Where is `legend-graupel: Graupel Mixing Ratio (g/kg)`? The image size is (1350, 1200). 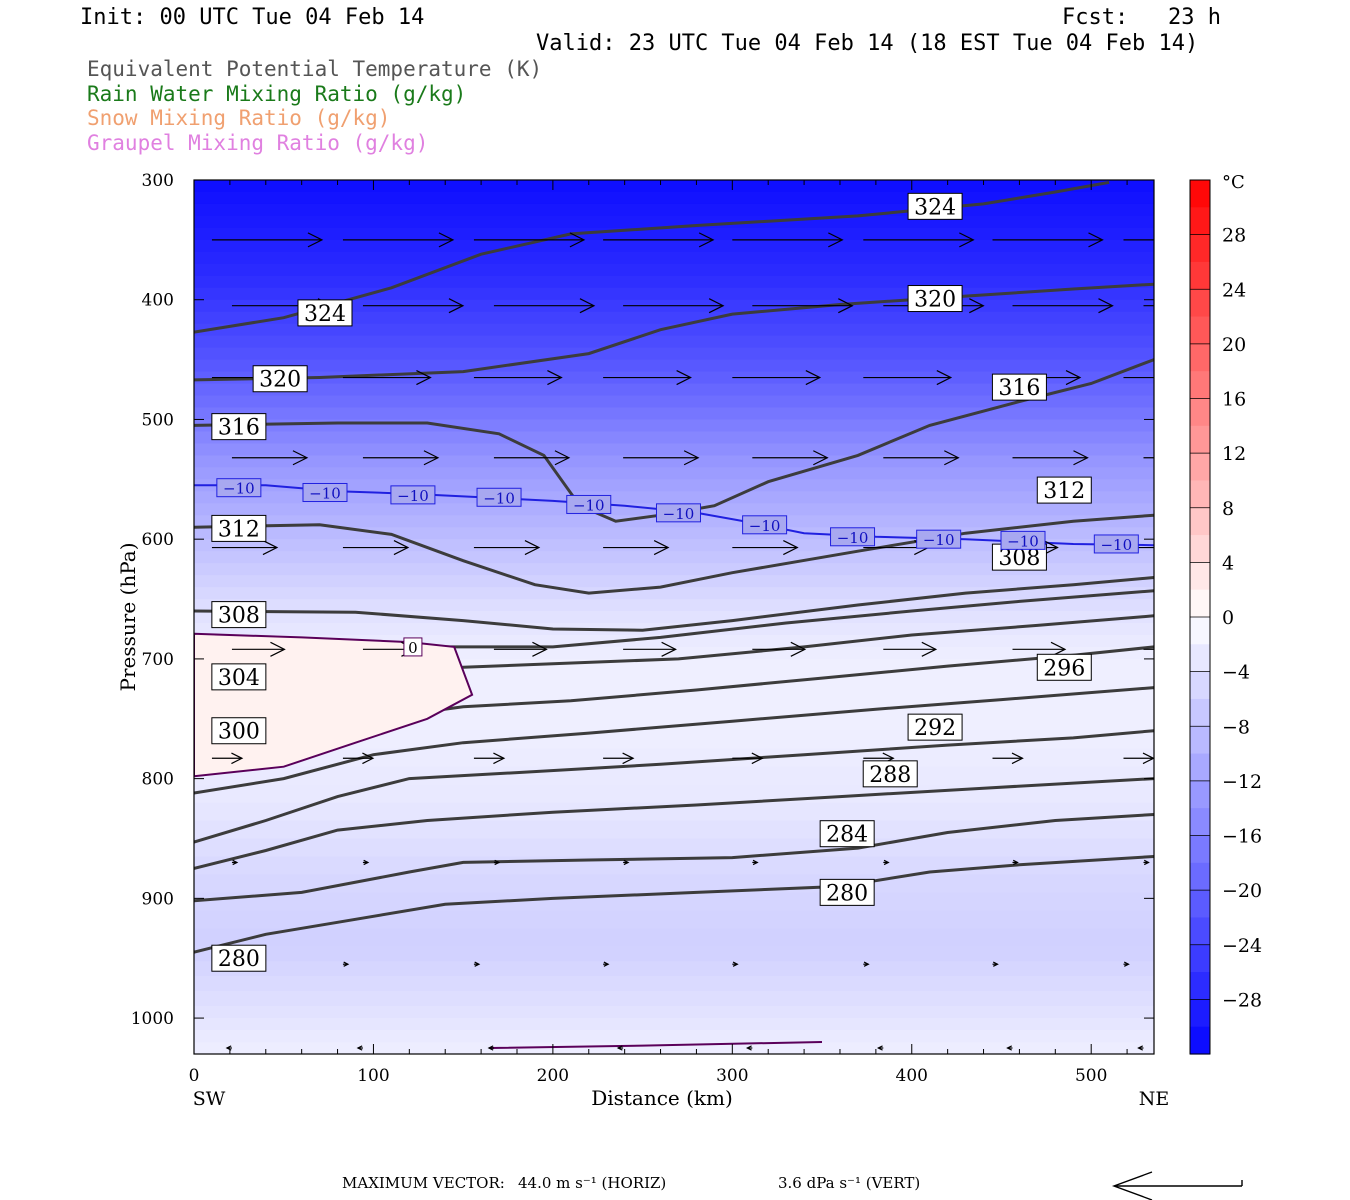 legend-graupel: Graupel Mixing Ratio (g/kg) is located at coordinates (258, 143).